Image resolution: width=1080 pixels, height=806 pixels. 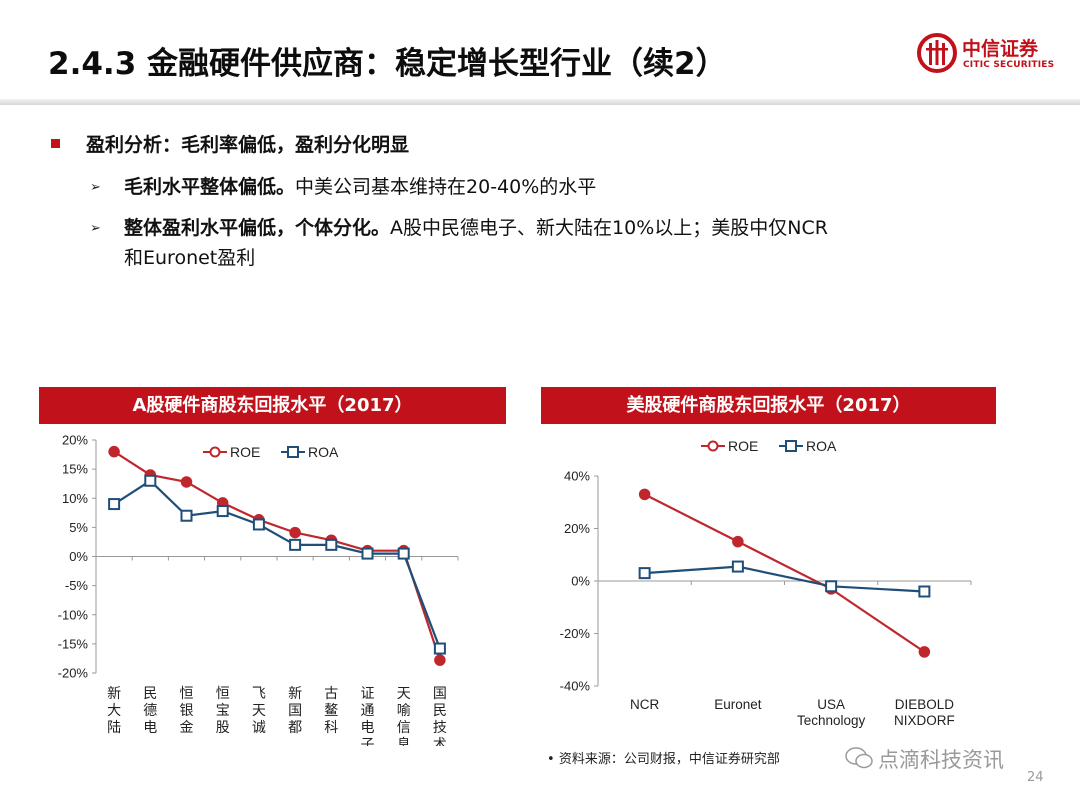 What do you see at coordinates (75, 498) in the screenshot?
I see `y-tick-label: 10%` at bounding box center [75, 498].